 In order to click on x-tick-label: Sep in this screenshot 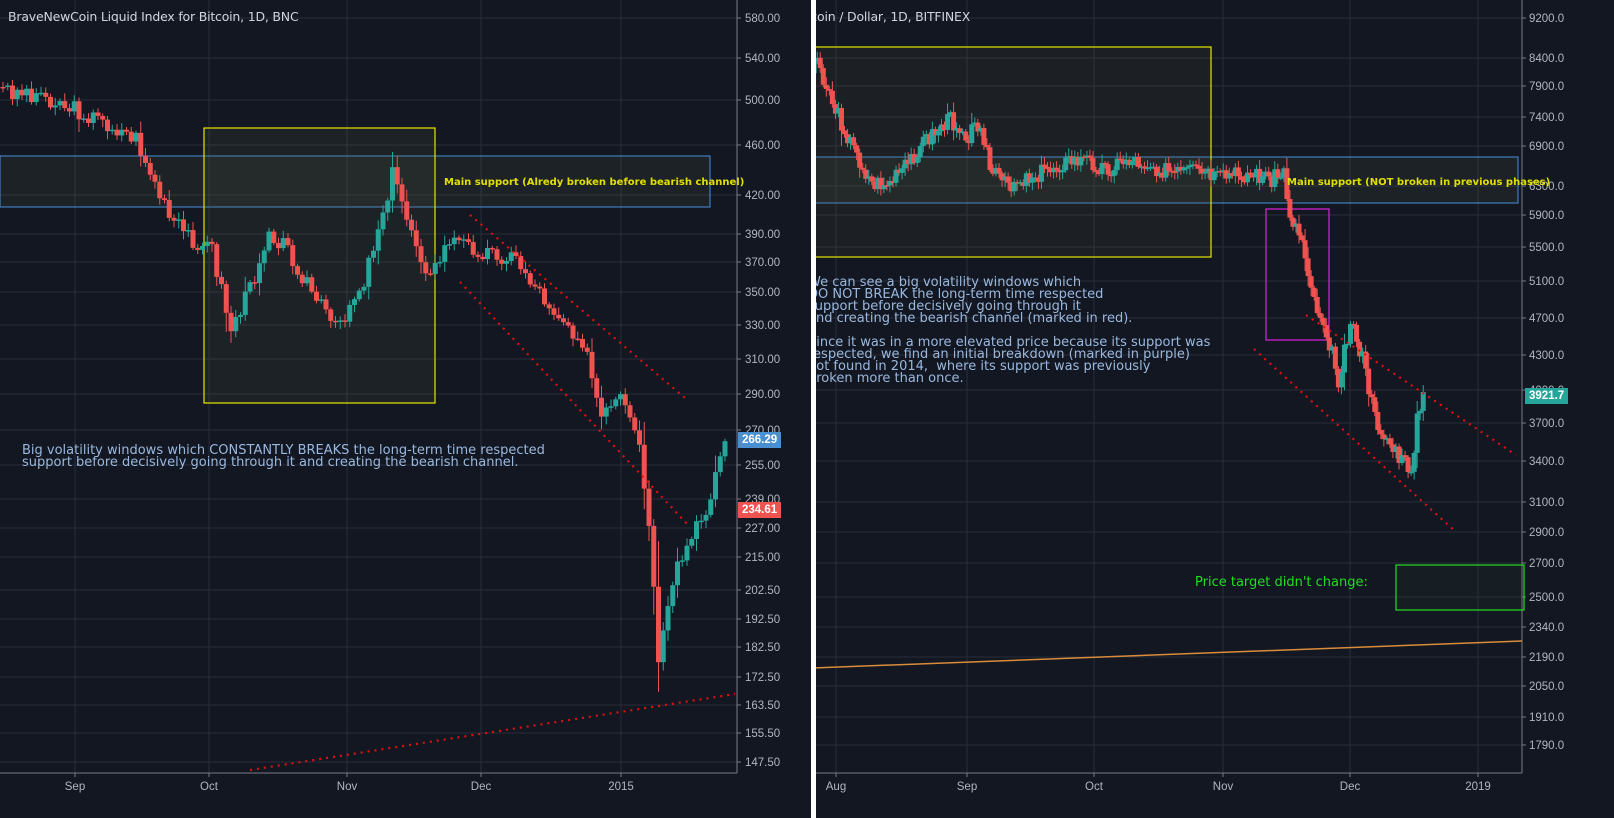, I will do `click(967, 787)`.